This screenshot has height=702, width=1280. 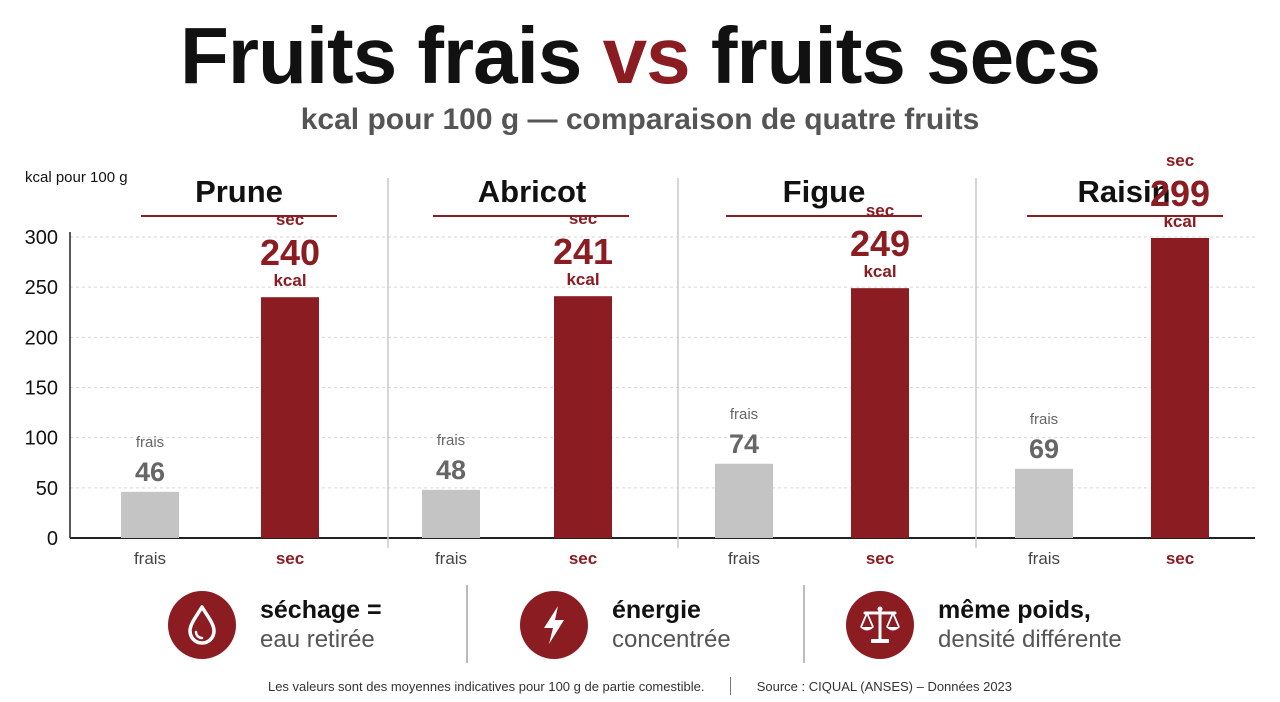 I want to click on bar-dry-value: 241, so click(x=583, y=251).